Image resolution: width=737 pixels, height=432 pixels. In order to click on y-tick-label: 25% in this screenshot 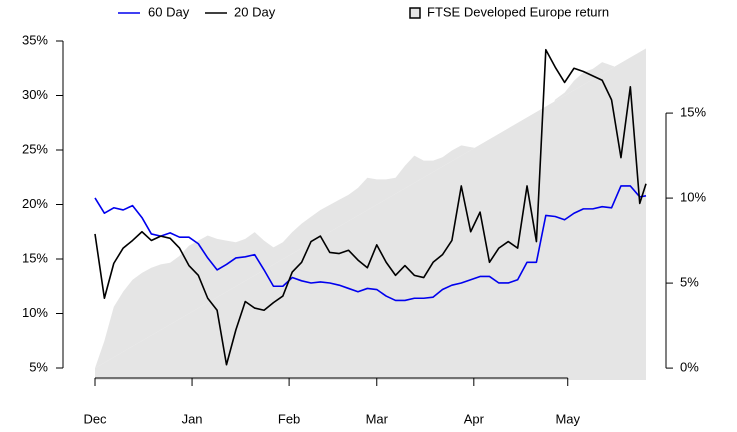, I will do `click(35, 148)`.